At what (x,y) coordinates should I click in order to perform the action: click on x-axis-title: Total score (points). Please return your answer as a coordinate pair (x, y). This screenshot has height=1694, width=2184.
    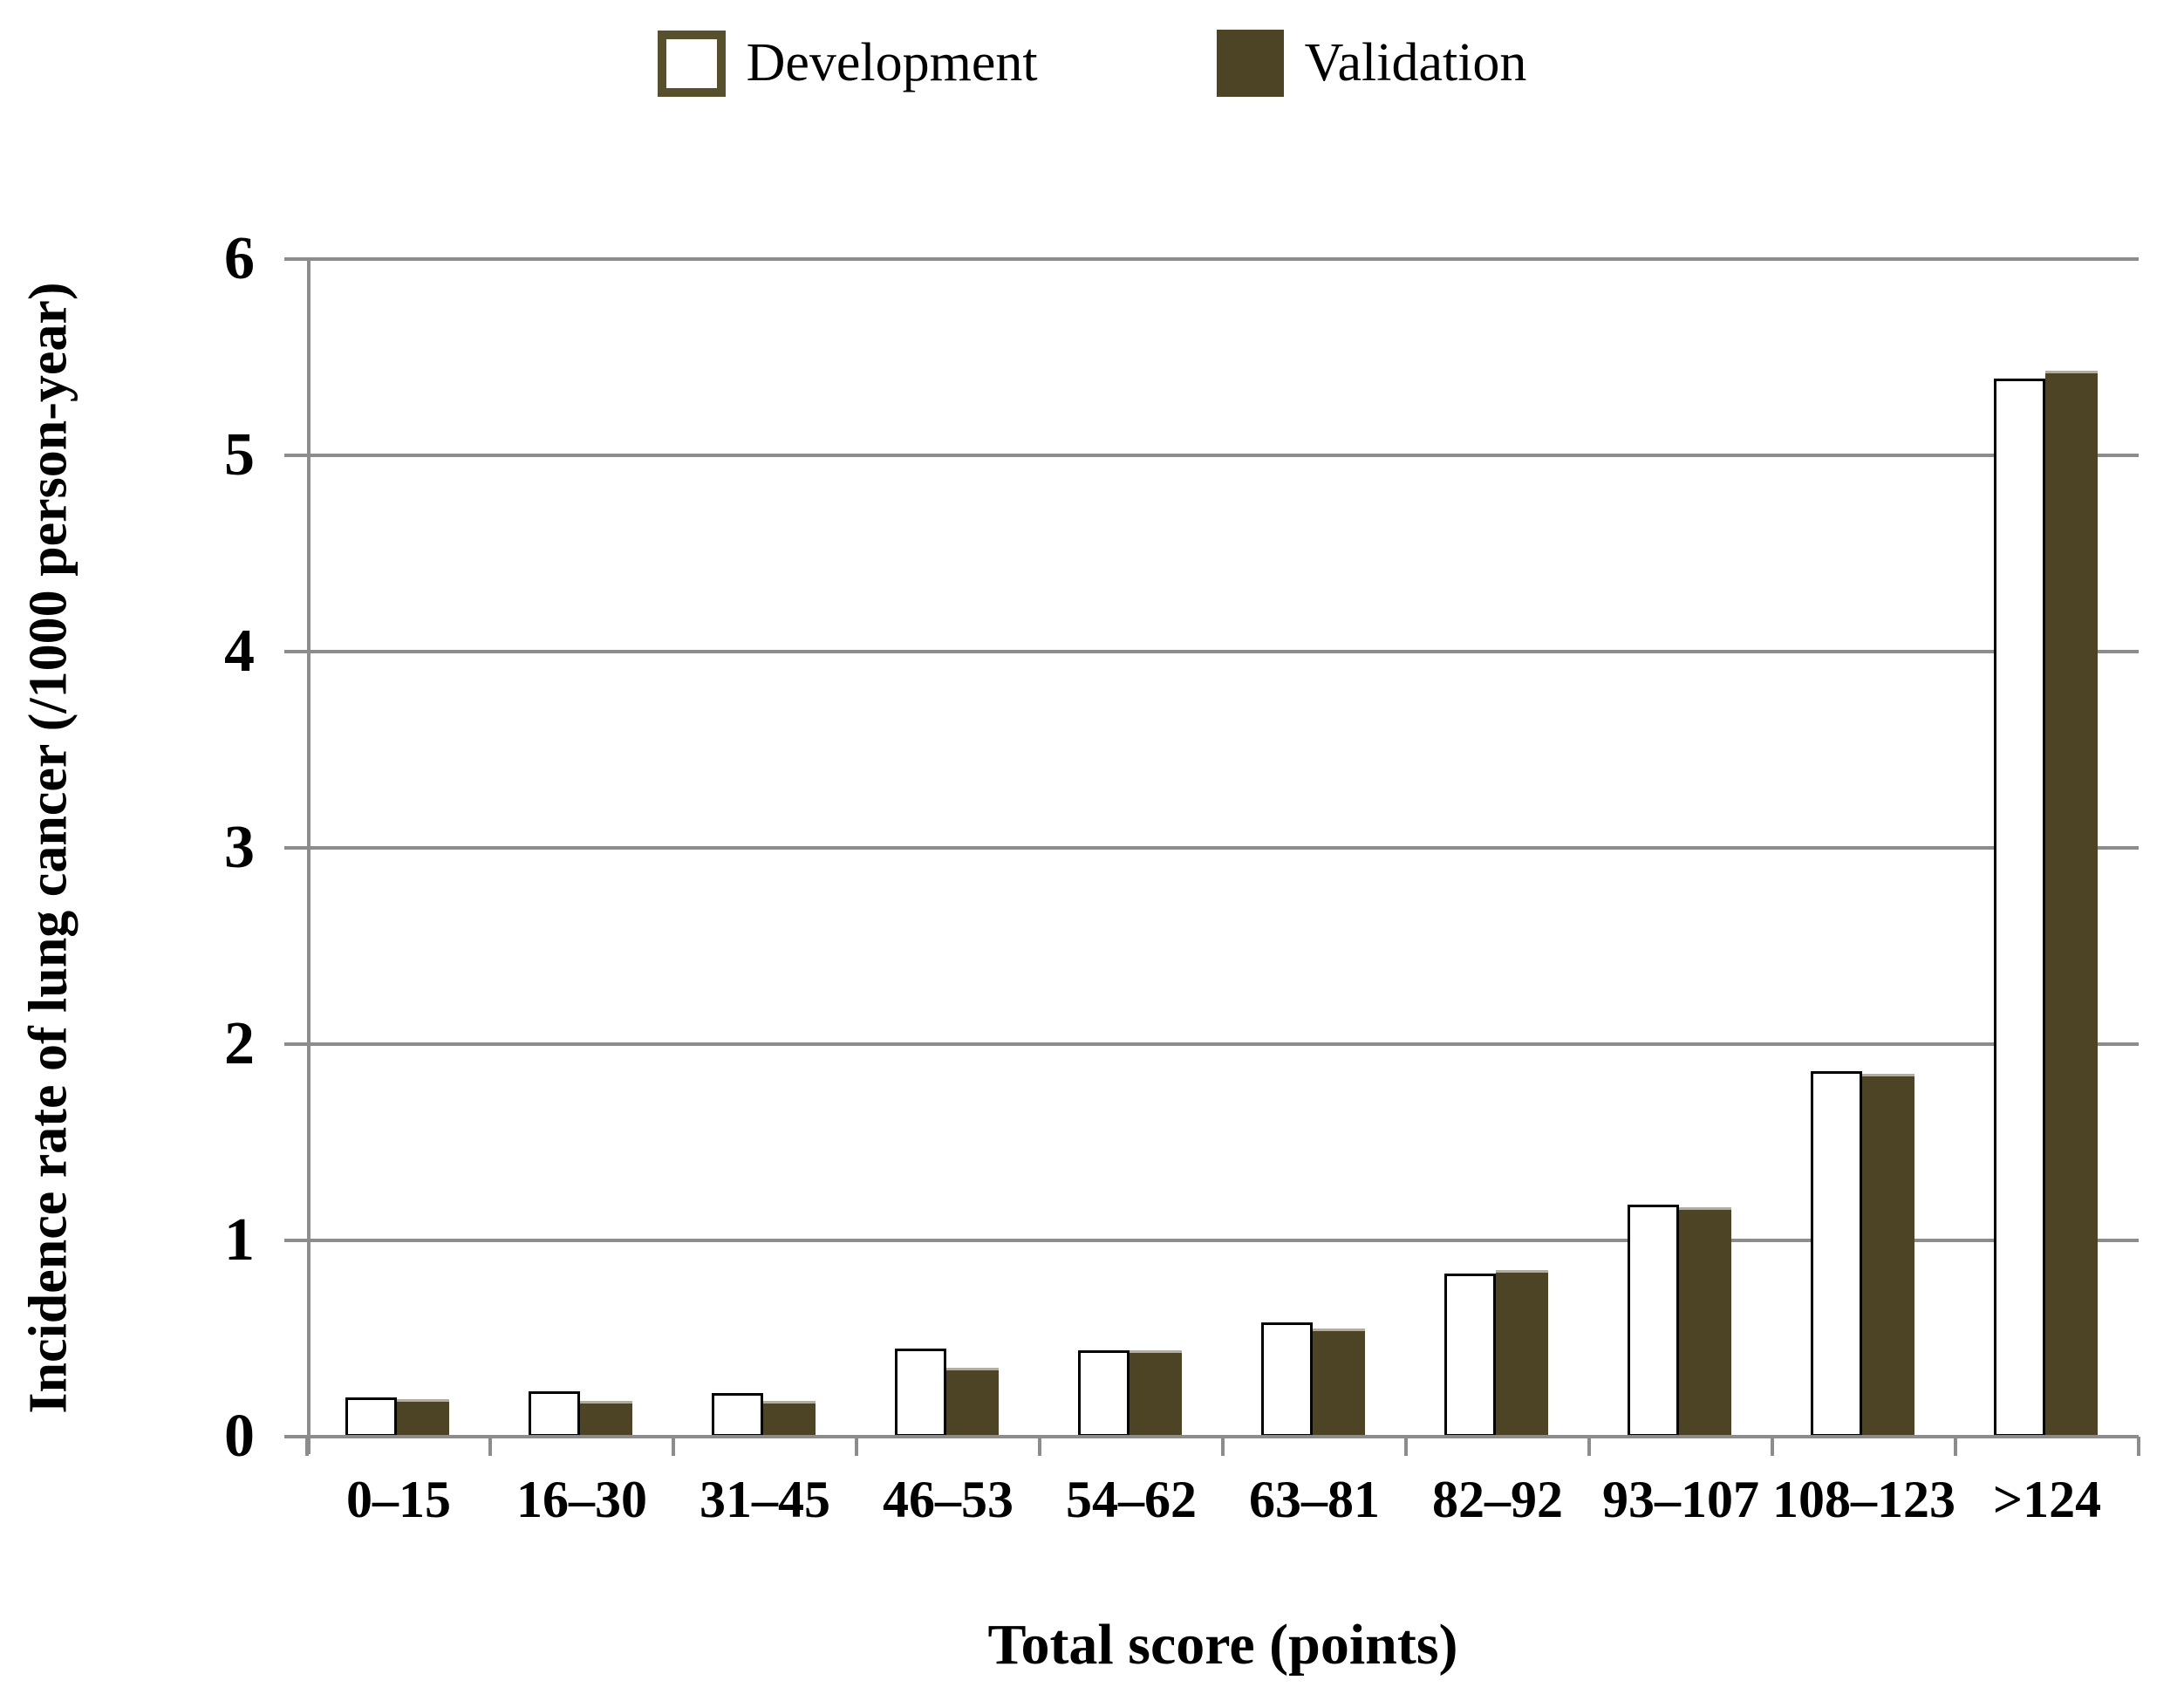
    Looking at the image, I should click on (1222, 1645).